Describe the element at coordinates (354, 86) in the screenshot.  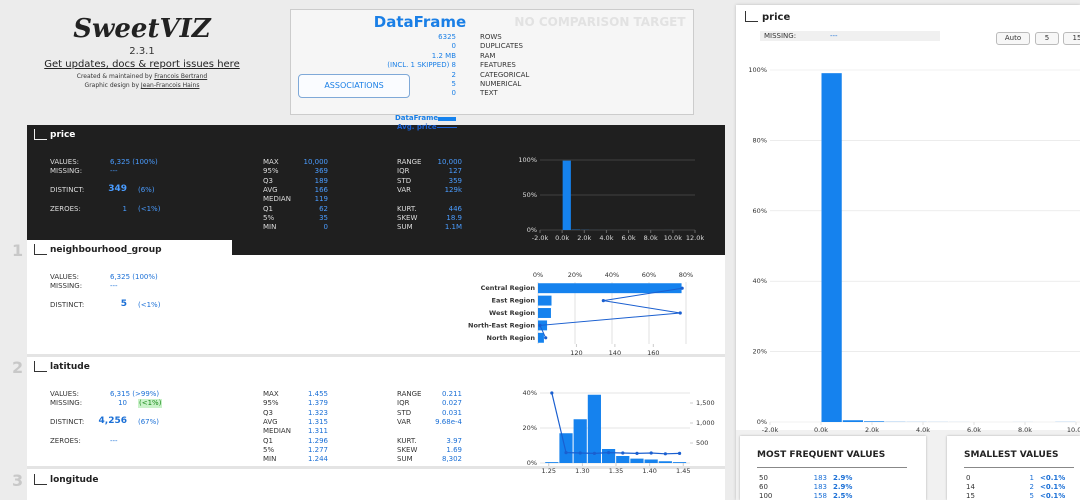
I see `associations-button: ASSOCIATIONS` at that location.